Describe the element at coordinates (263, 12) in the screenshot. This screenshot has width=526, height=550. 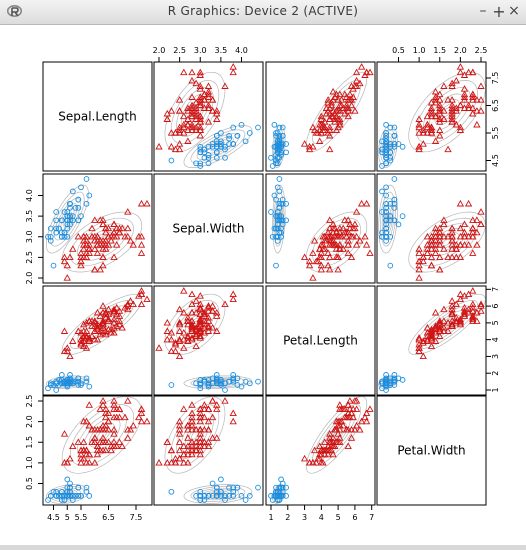
I see `title-bar: R Graphics: Device 2 (ACTIVE) – + ×` at that location.